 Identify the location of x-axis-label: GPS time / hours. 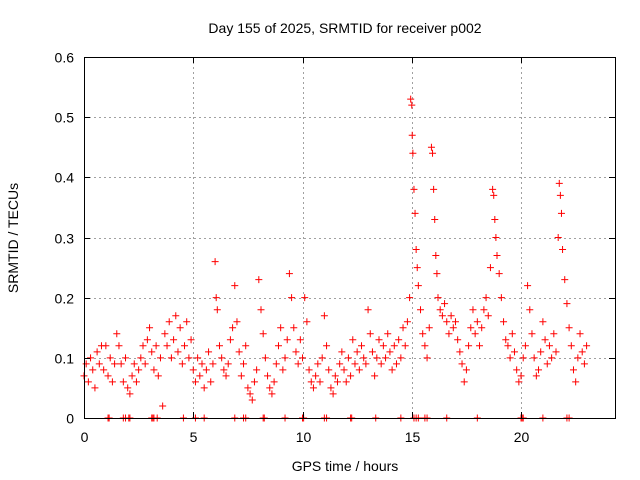
(345, 466).